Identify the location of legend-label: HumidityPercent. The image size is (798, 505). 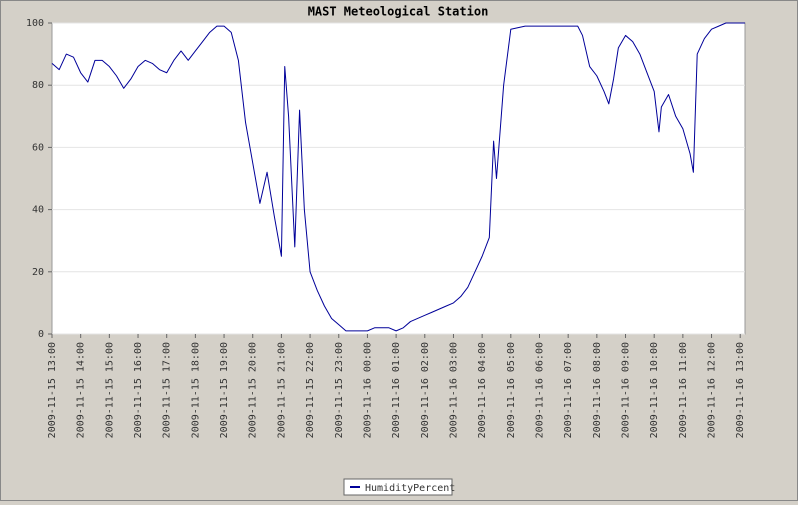
(410, 488).